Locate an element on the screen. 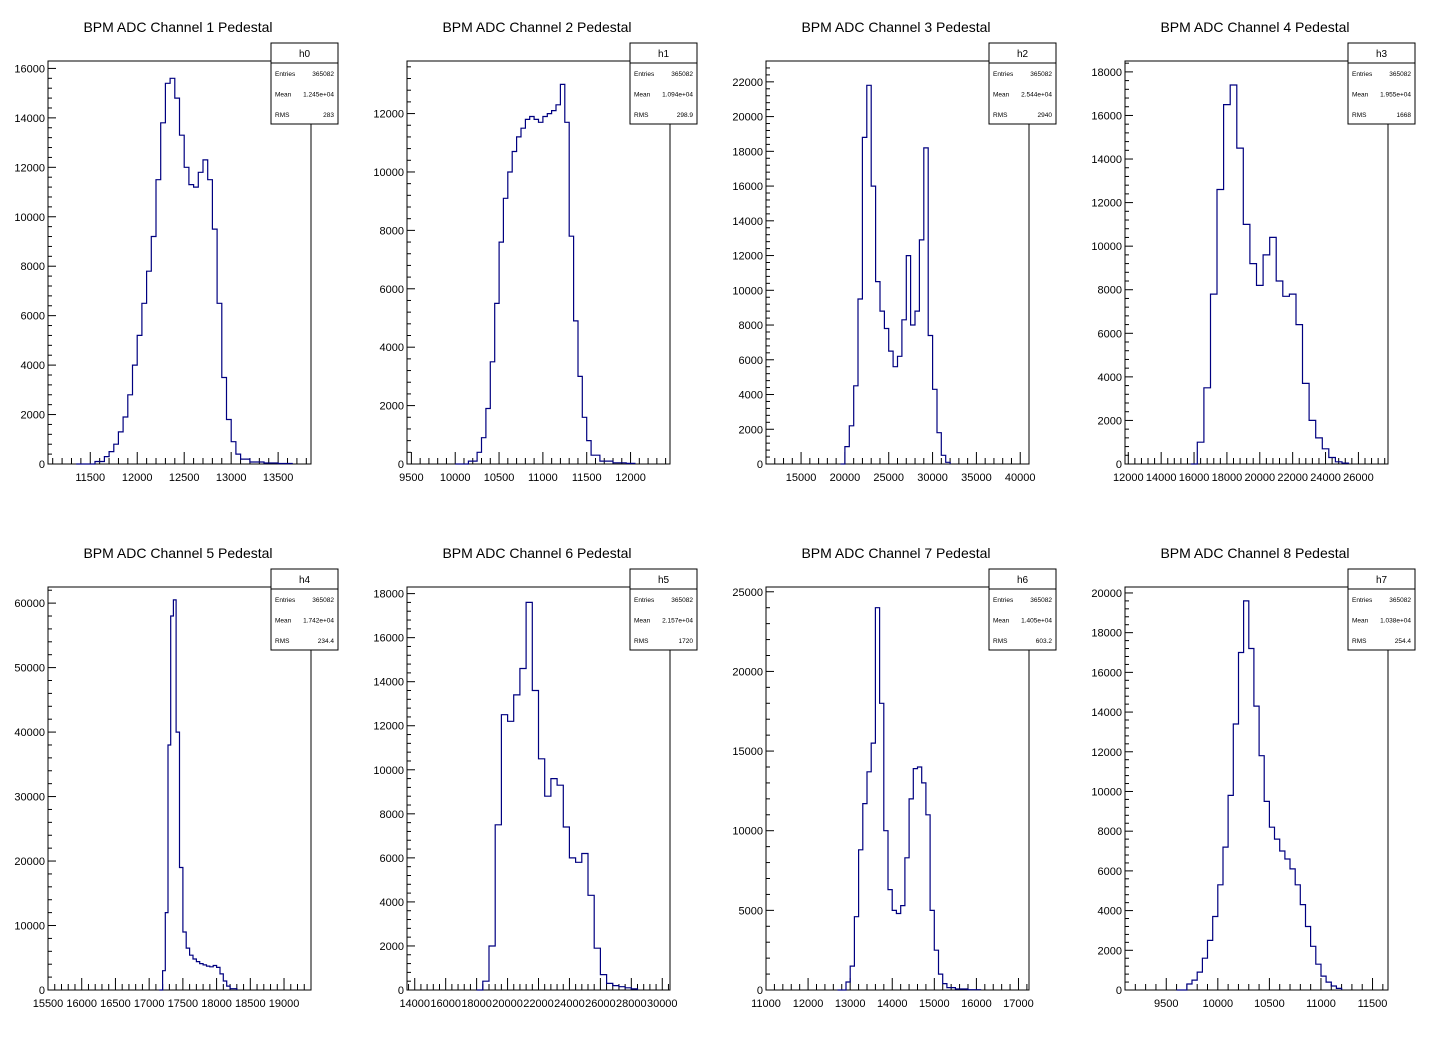 The width and height of the screenshot is (1436, 1052). x-tick-label: 9500 is located at coordinates (411, 478).